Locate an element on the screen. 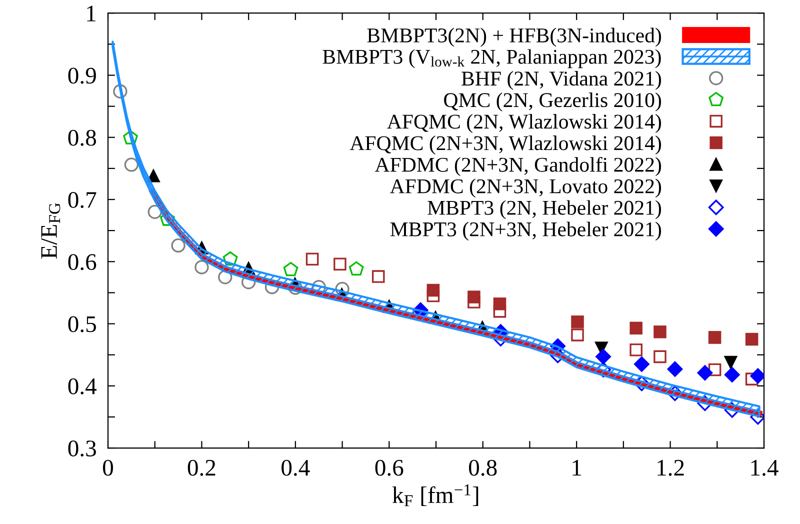  x-tick-label: 0.6 is located at coordinates (389, 468).